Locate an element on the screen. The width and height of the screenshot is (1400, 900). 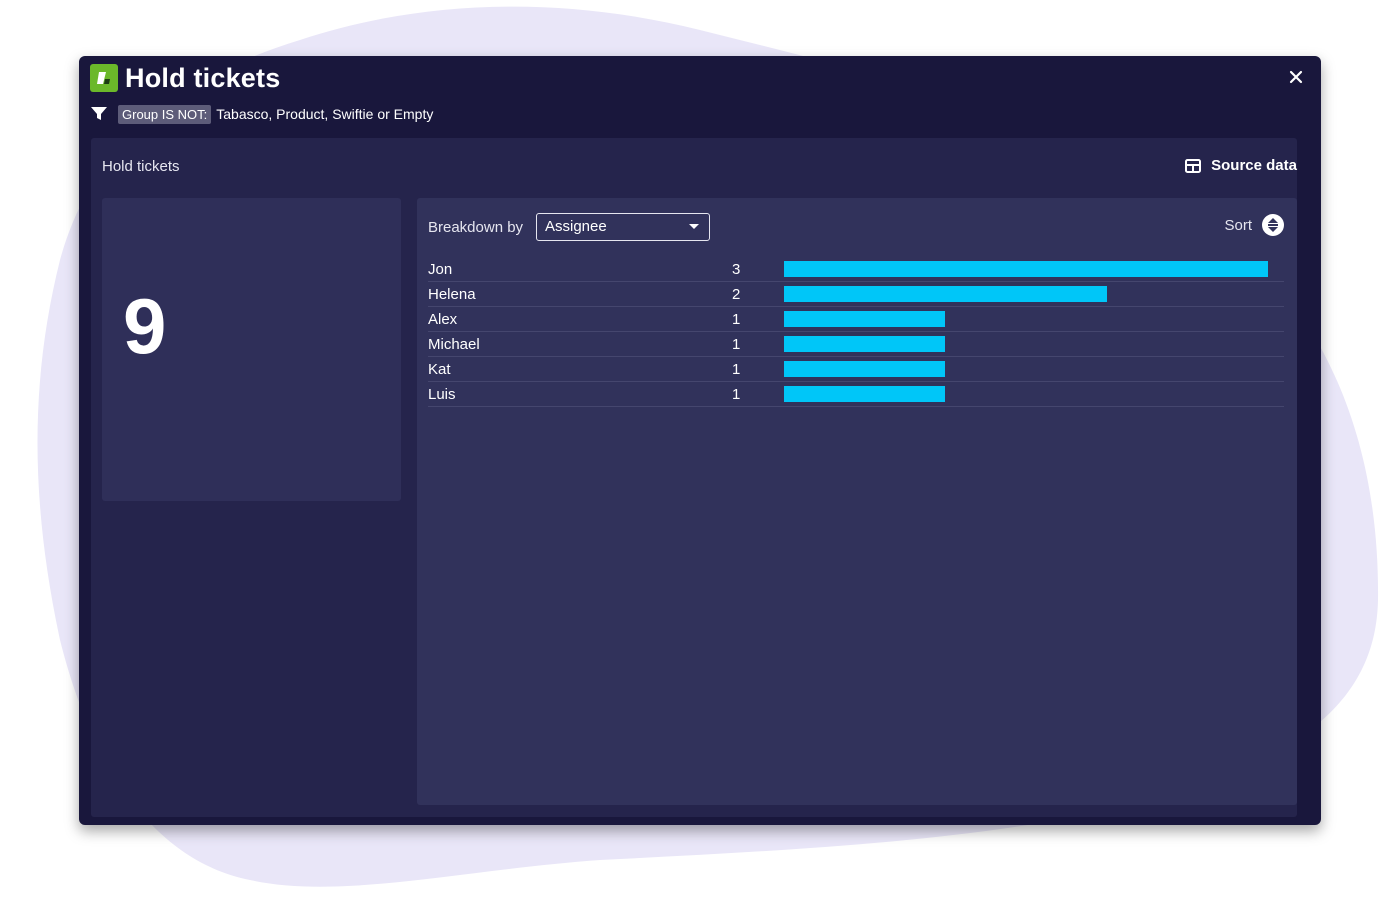
app-logo-icon is located at coordinates (104, 78).